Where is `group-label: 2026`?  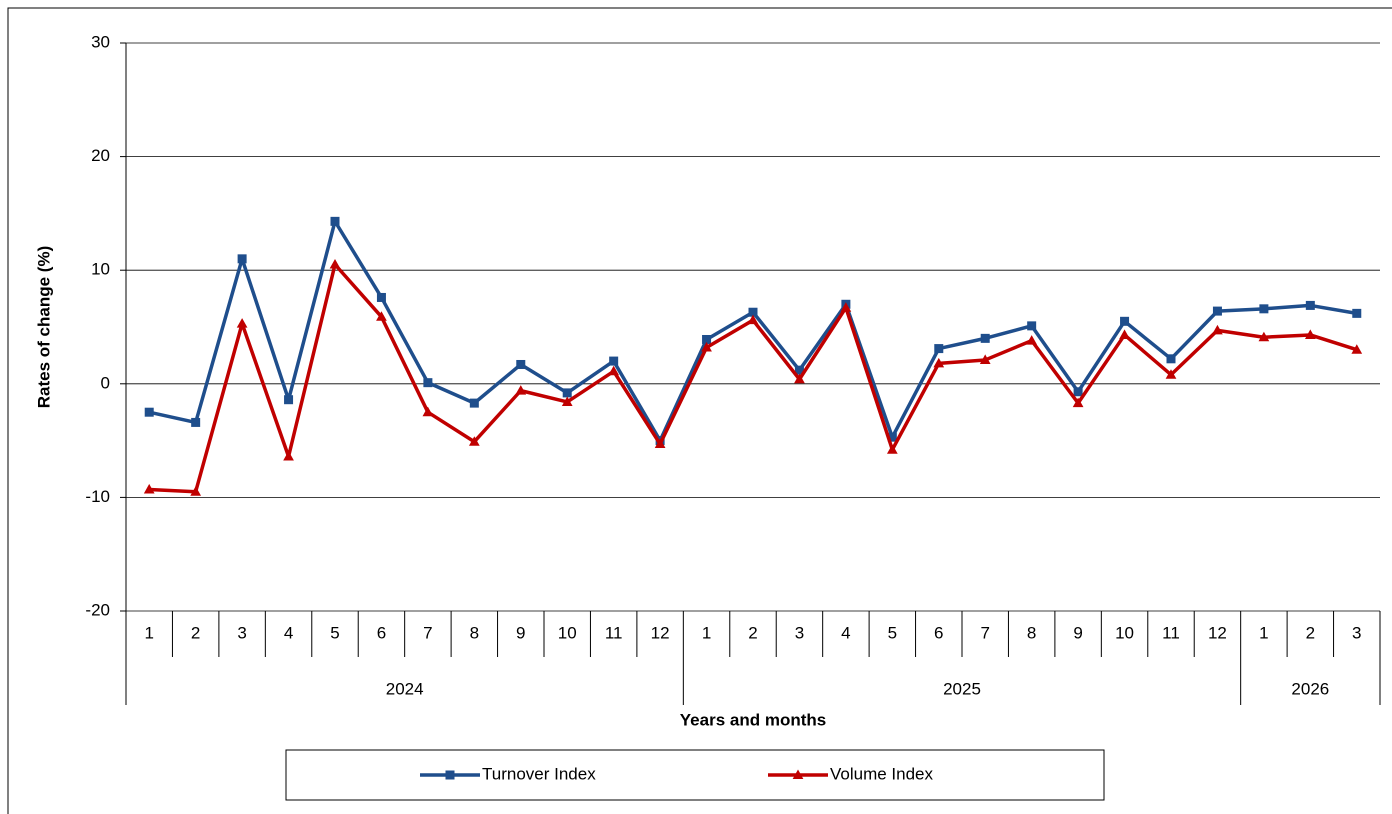
group-label: 2026 is located at coordinates (1310, 688).